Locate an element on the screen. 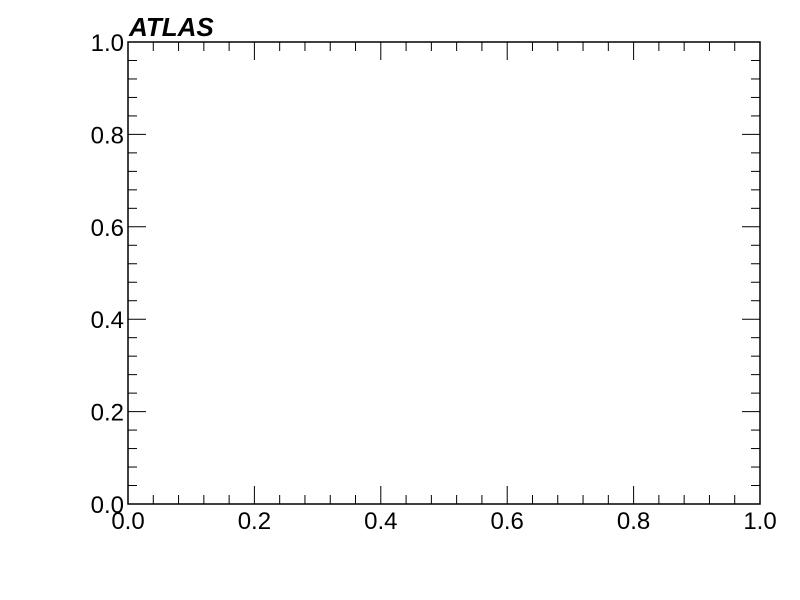  y-tick-label: 1.0 is located at coordinates (107, 43).